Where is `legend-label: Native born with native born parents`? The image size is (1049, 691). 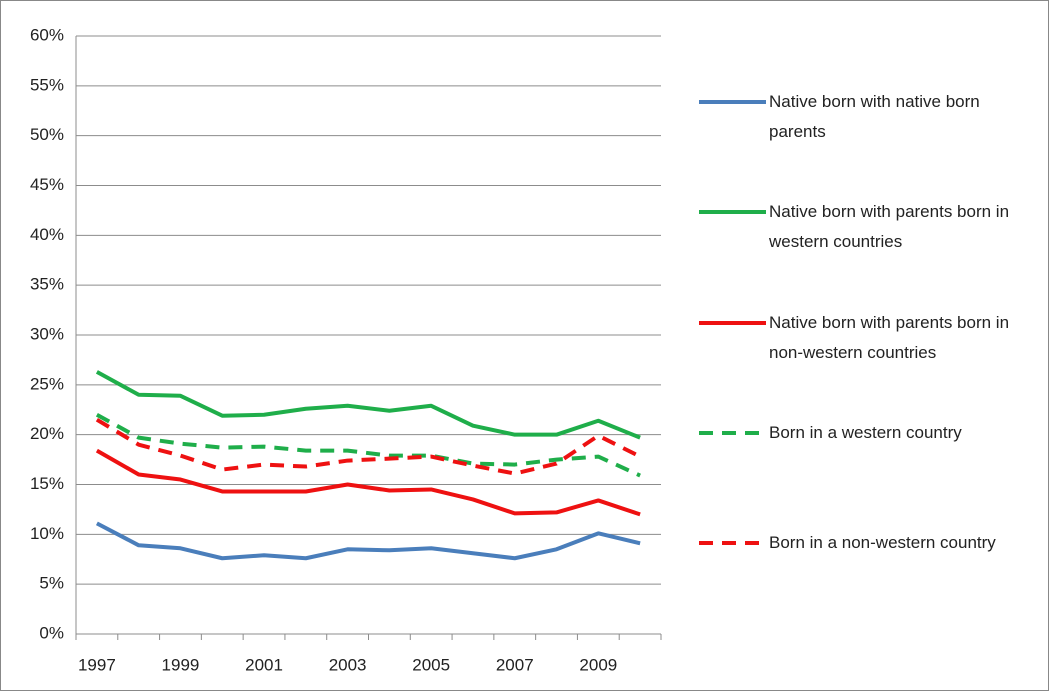 legend-label: Native born with native born parents is located at coordinates (874, 116).